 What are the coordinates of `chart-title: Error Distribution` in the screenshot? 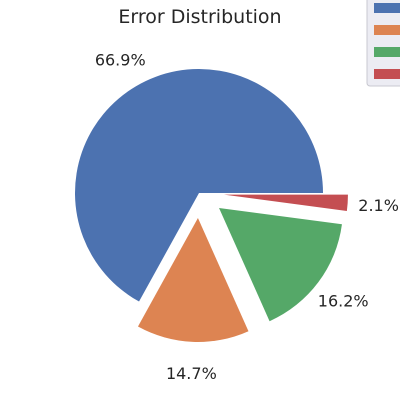 It's located at (199, 17).